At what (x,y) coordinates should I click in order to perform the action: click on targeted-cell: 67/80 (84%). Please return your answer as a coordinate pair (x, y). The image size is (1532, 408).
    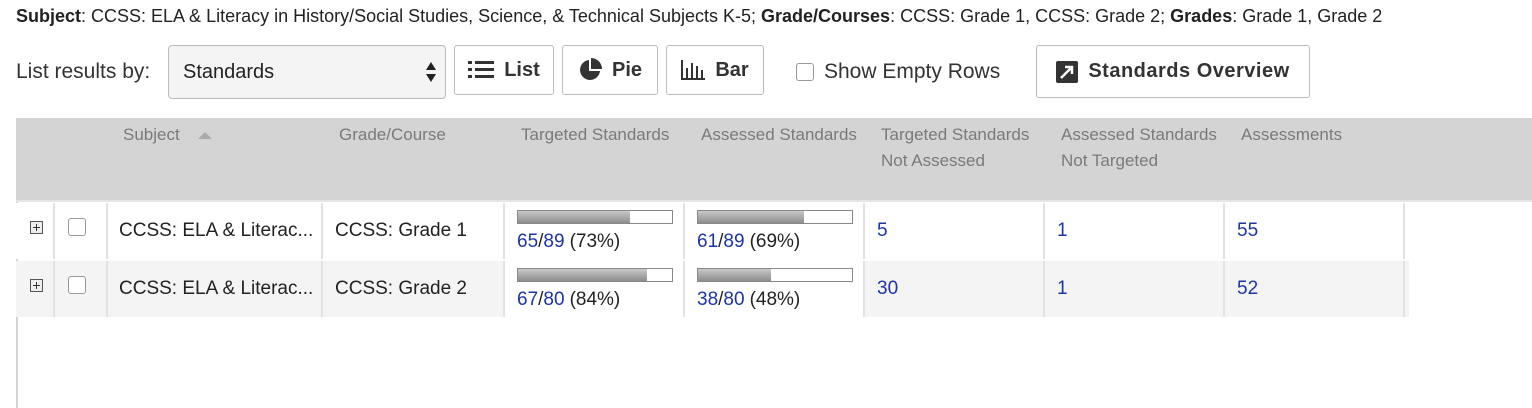
    Looking at the image, I should click on (595, 289).